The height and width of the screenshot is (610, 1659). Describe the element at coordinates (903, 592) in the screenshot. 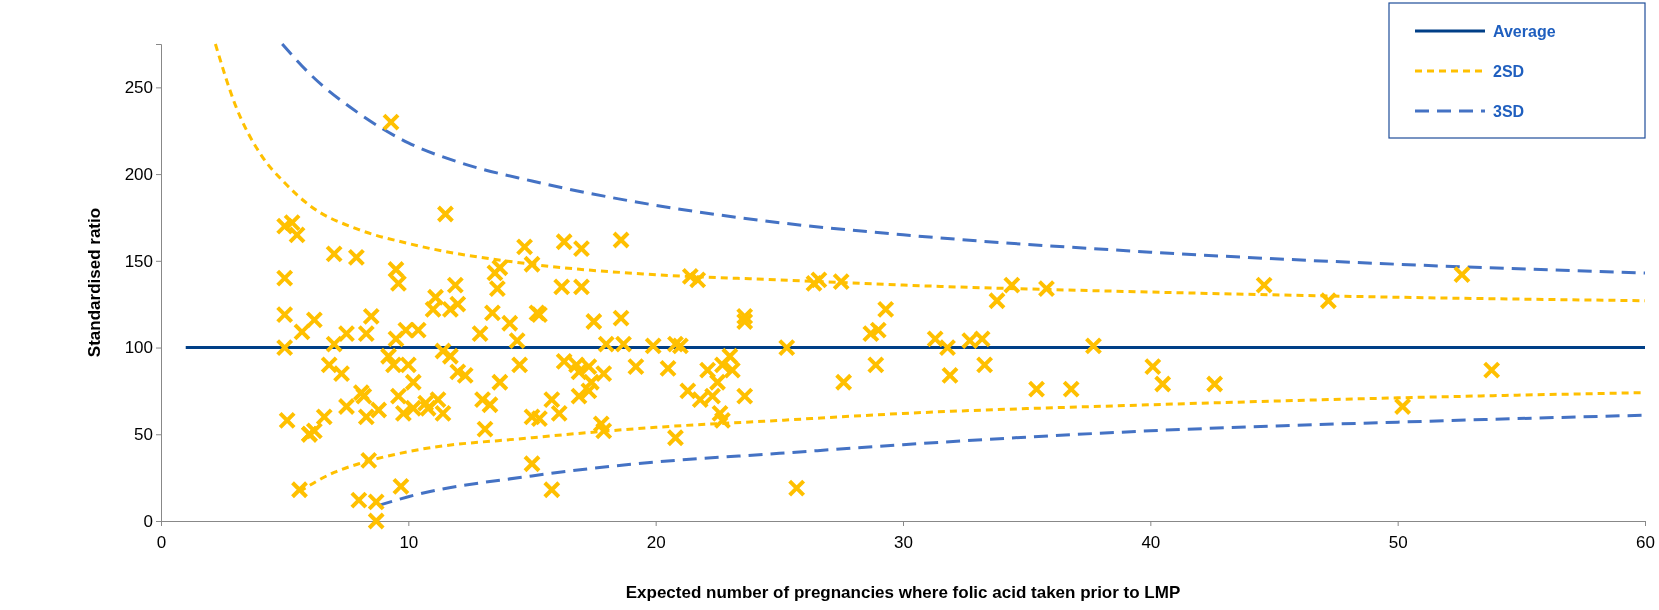

I see `x-axis-title: Expected number of pregnancies where folic acid taken prior to LMP` at that location.